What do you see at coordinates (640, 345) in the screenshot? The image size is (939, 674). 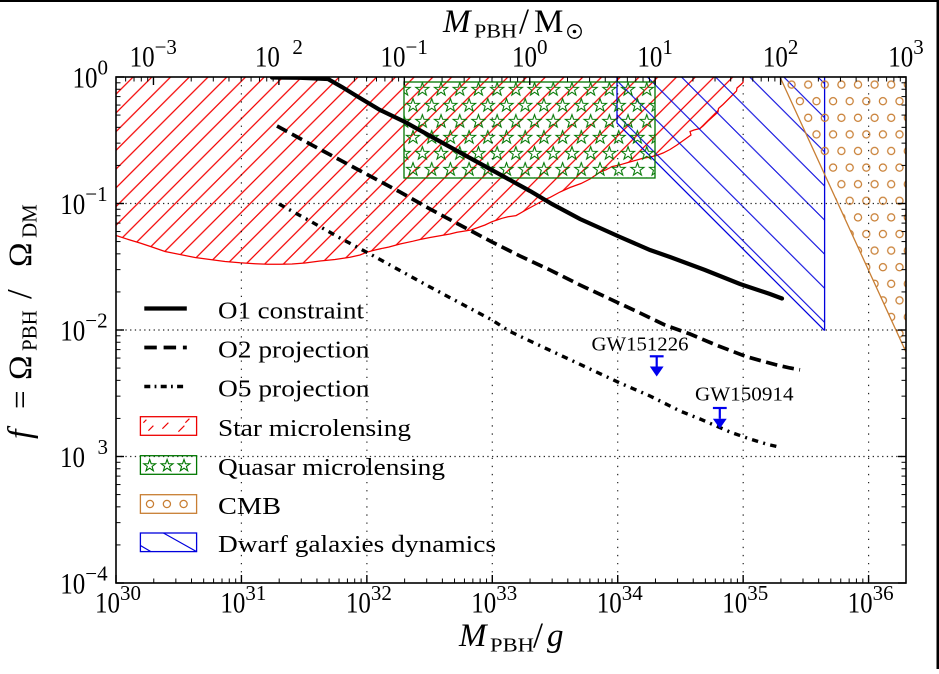 I see `svg-text: GW151226` at bounding box center [640, 345].